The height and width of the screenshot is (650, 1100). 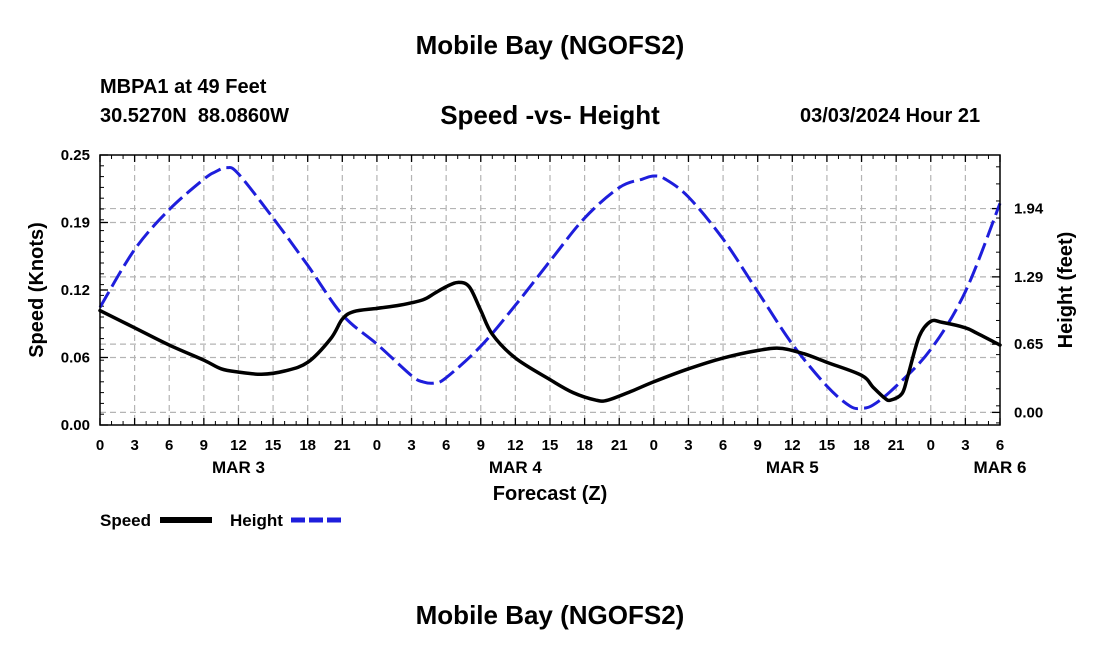 What do you see at coordinates (515, 467) in the screenshot?
I see `date-label: MAR 4` at bounding box center [515, 467].